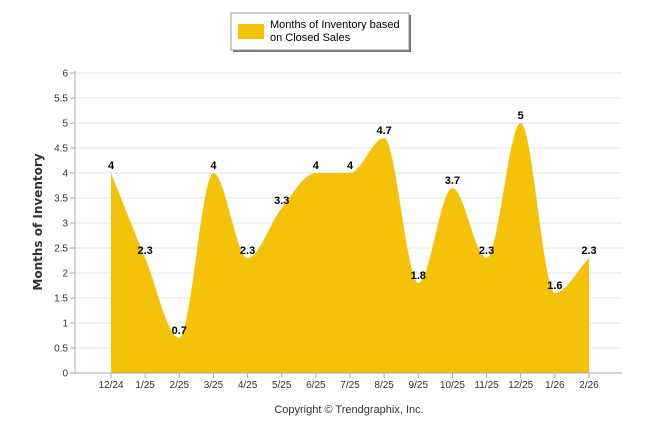 The width and height of the screenshot is (646, 434). What do you see at coordinates (383, 131) in the screenshot?
I see `data-label: 4.7` at bounding box center [383, 131].